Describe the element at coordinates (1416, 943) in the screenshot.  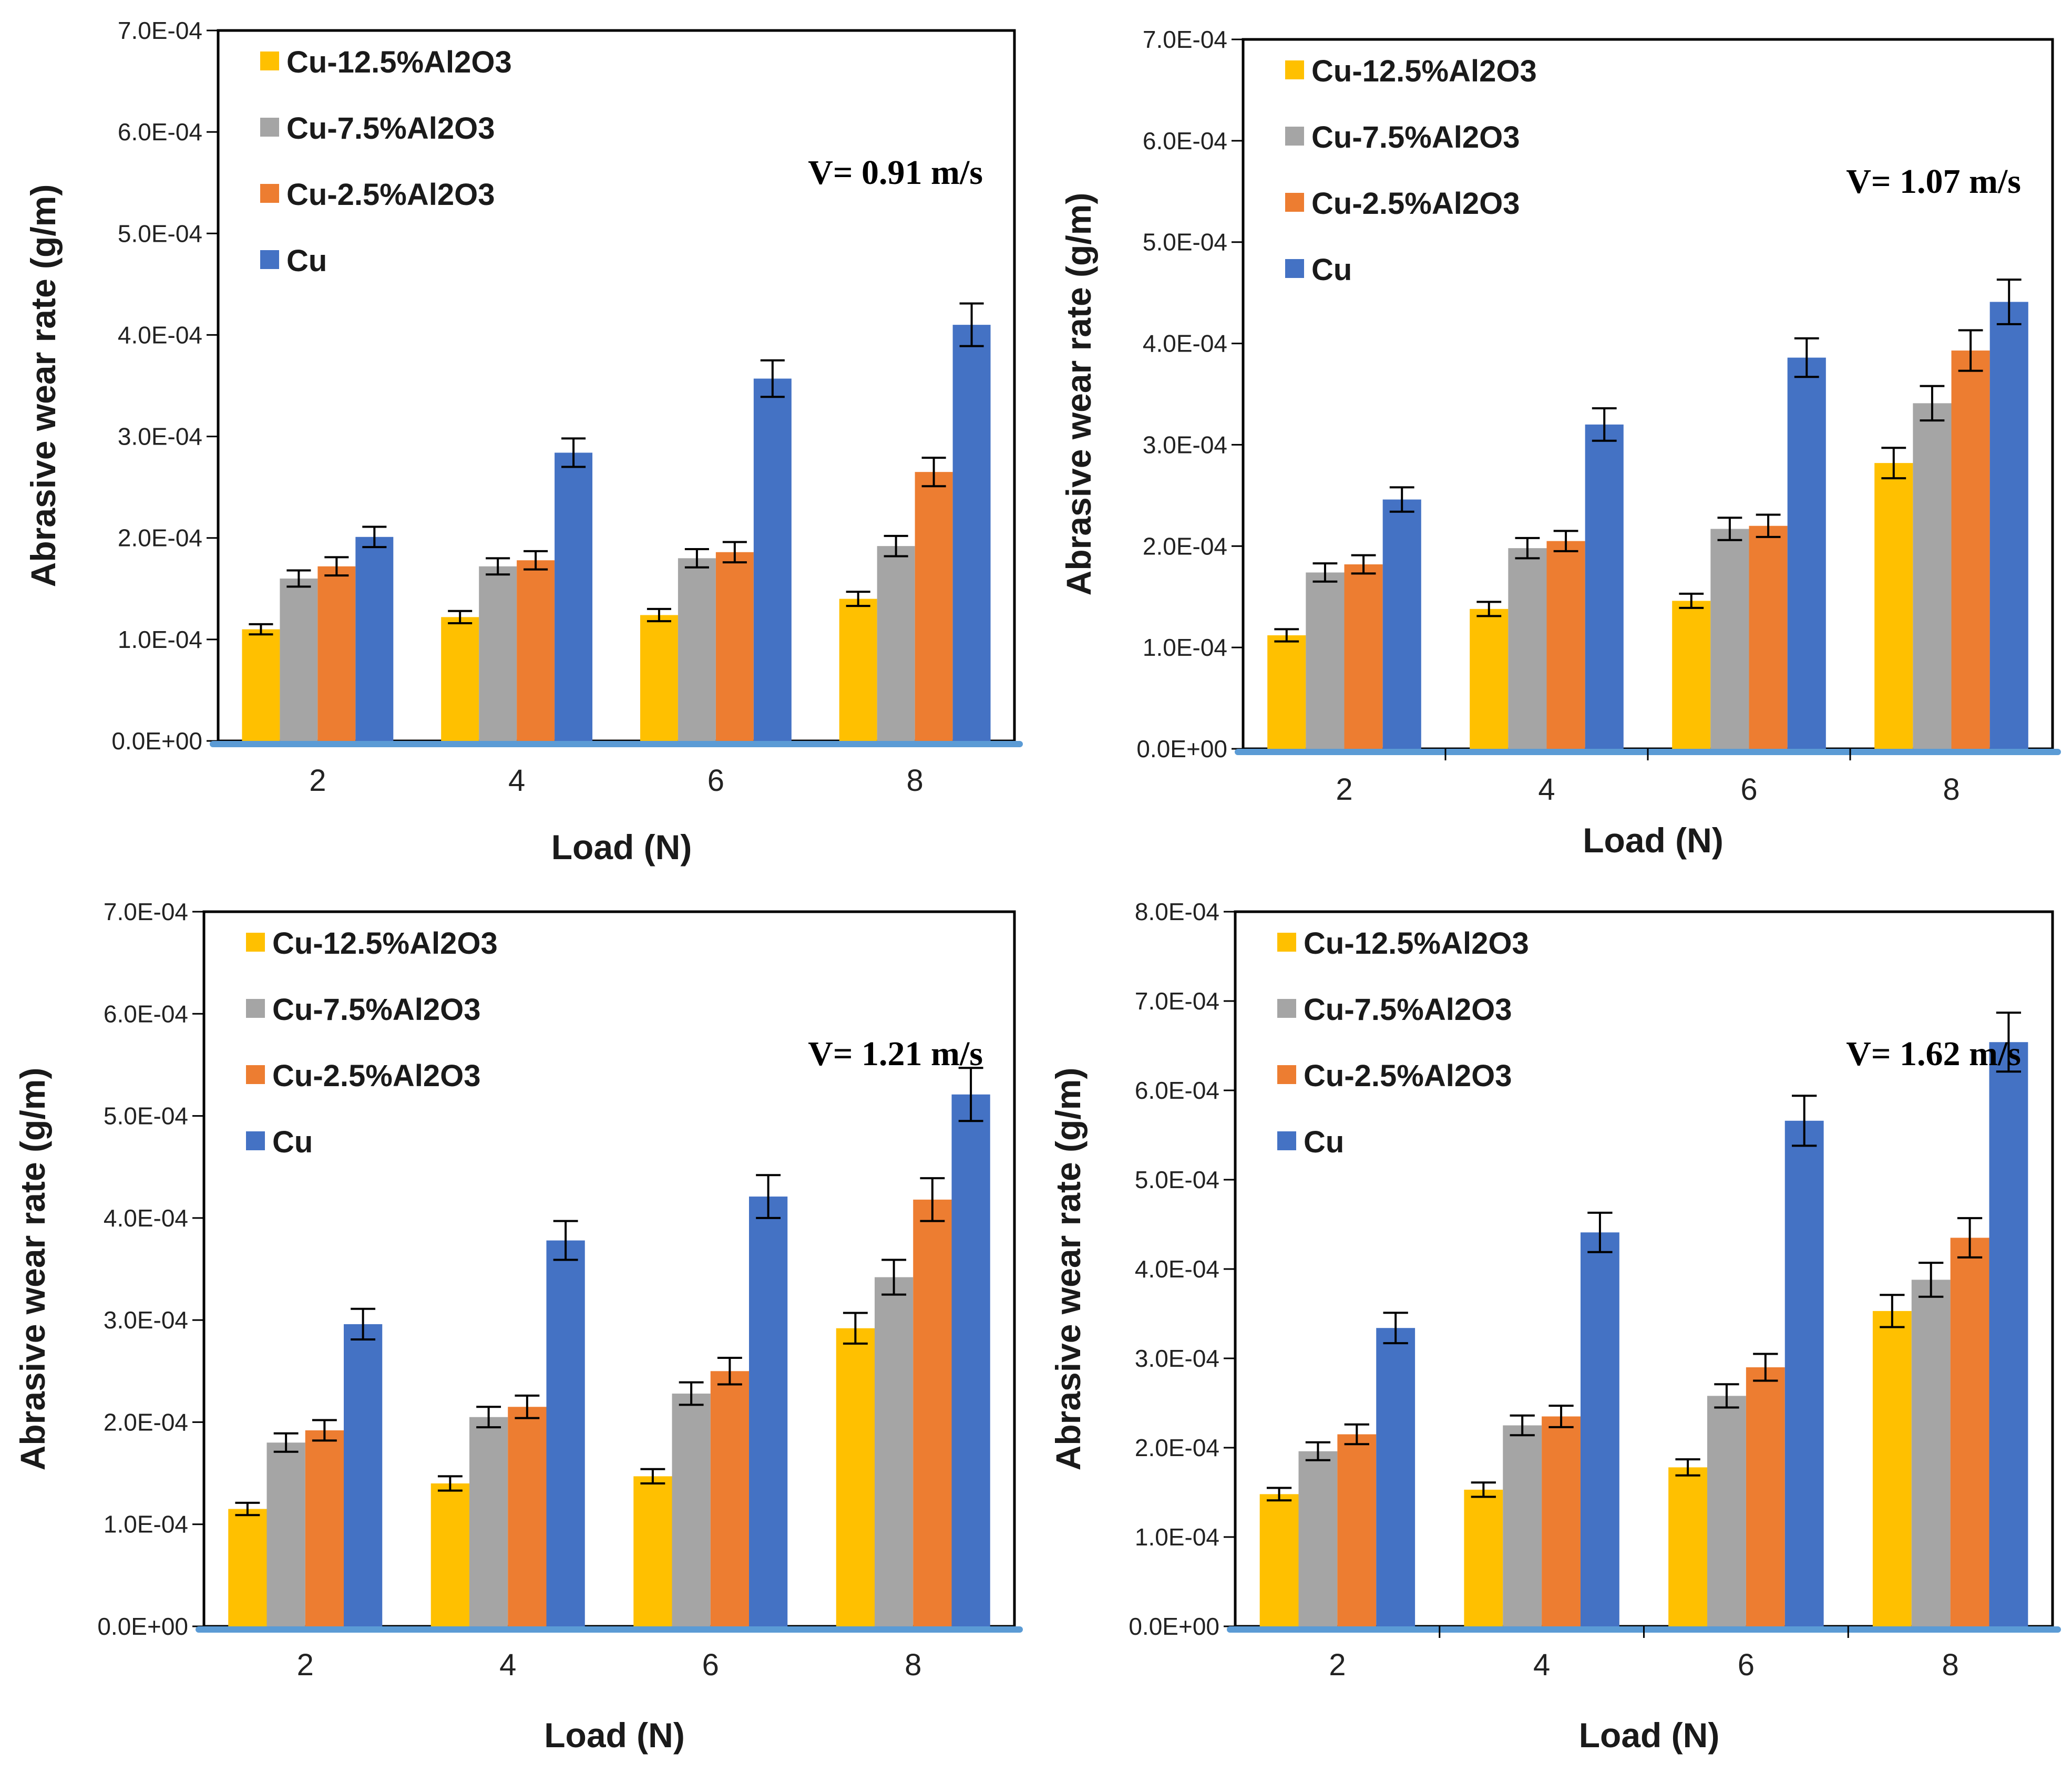
I see `legend-label: Cu-12.5%Al2O3` at that location.